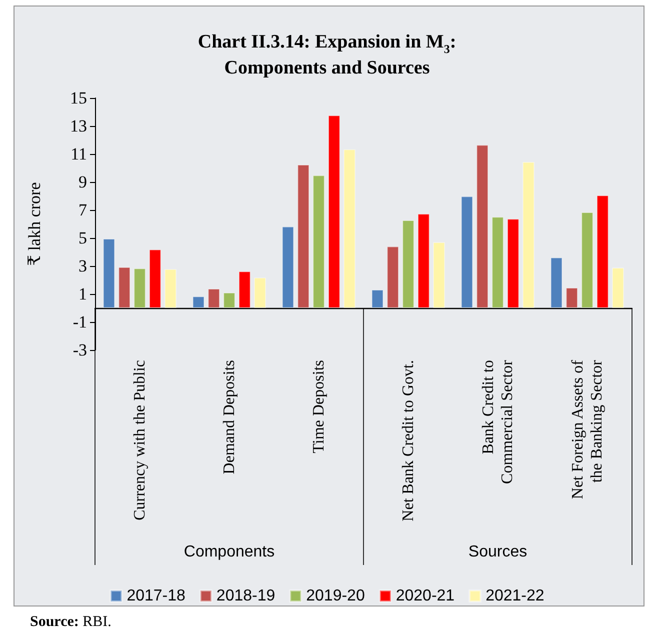  What do you see at coordinates (82, 182) in the screenshot?
I see `y-tick-label: 9` at bounding box center [82, 182].